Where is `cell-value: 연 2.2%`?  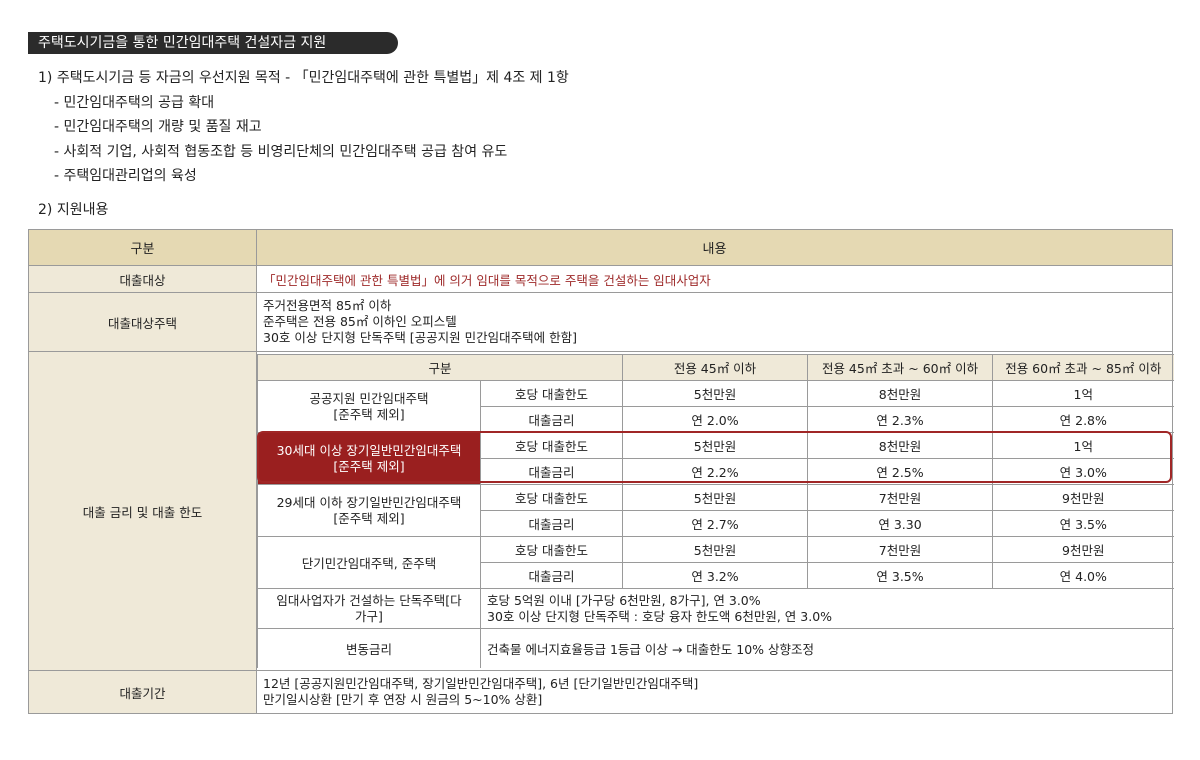
cell-value: 연 2.2% is located at coordinates (715, 472).